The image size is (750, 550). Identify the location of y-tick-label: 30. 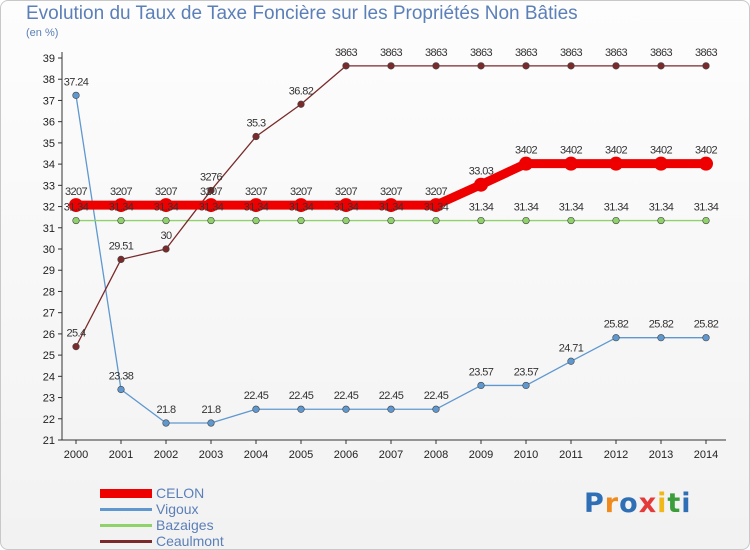
(49, 250).